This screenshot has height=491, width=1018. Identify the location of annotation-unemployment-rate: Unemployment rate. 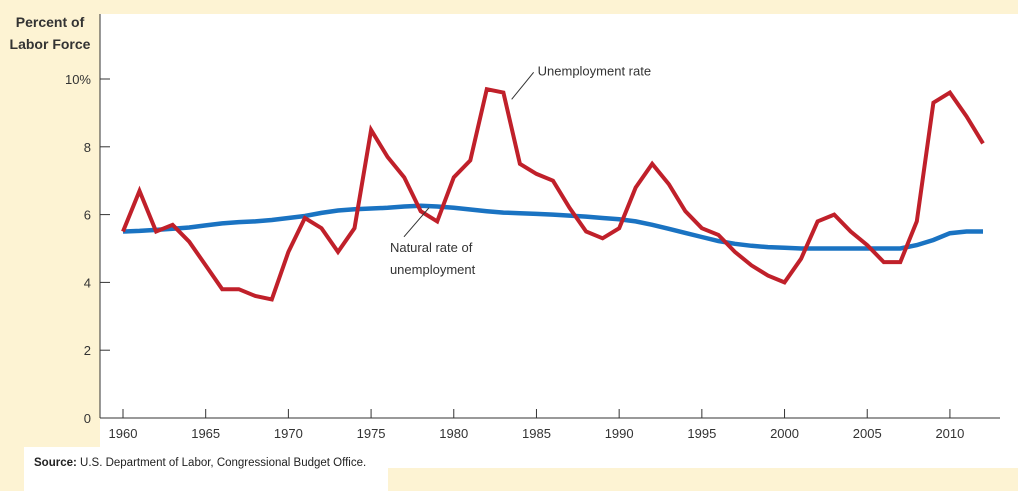
(594, 70).